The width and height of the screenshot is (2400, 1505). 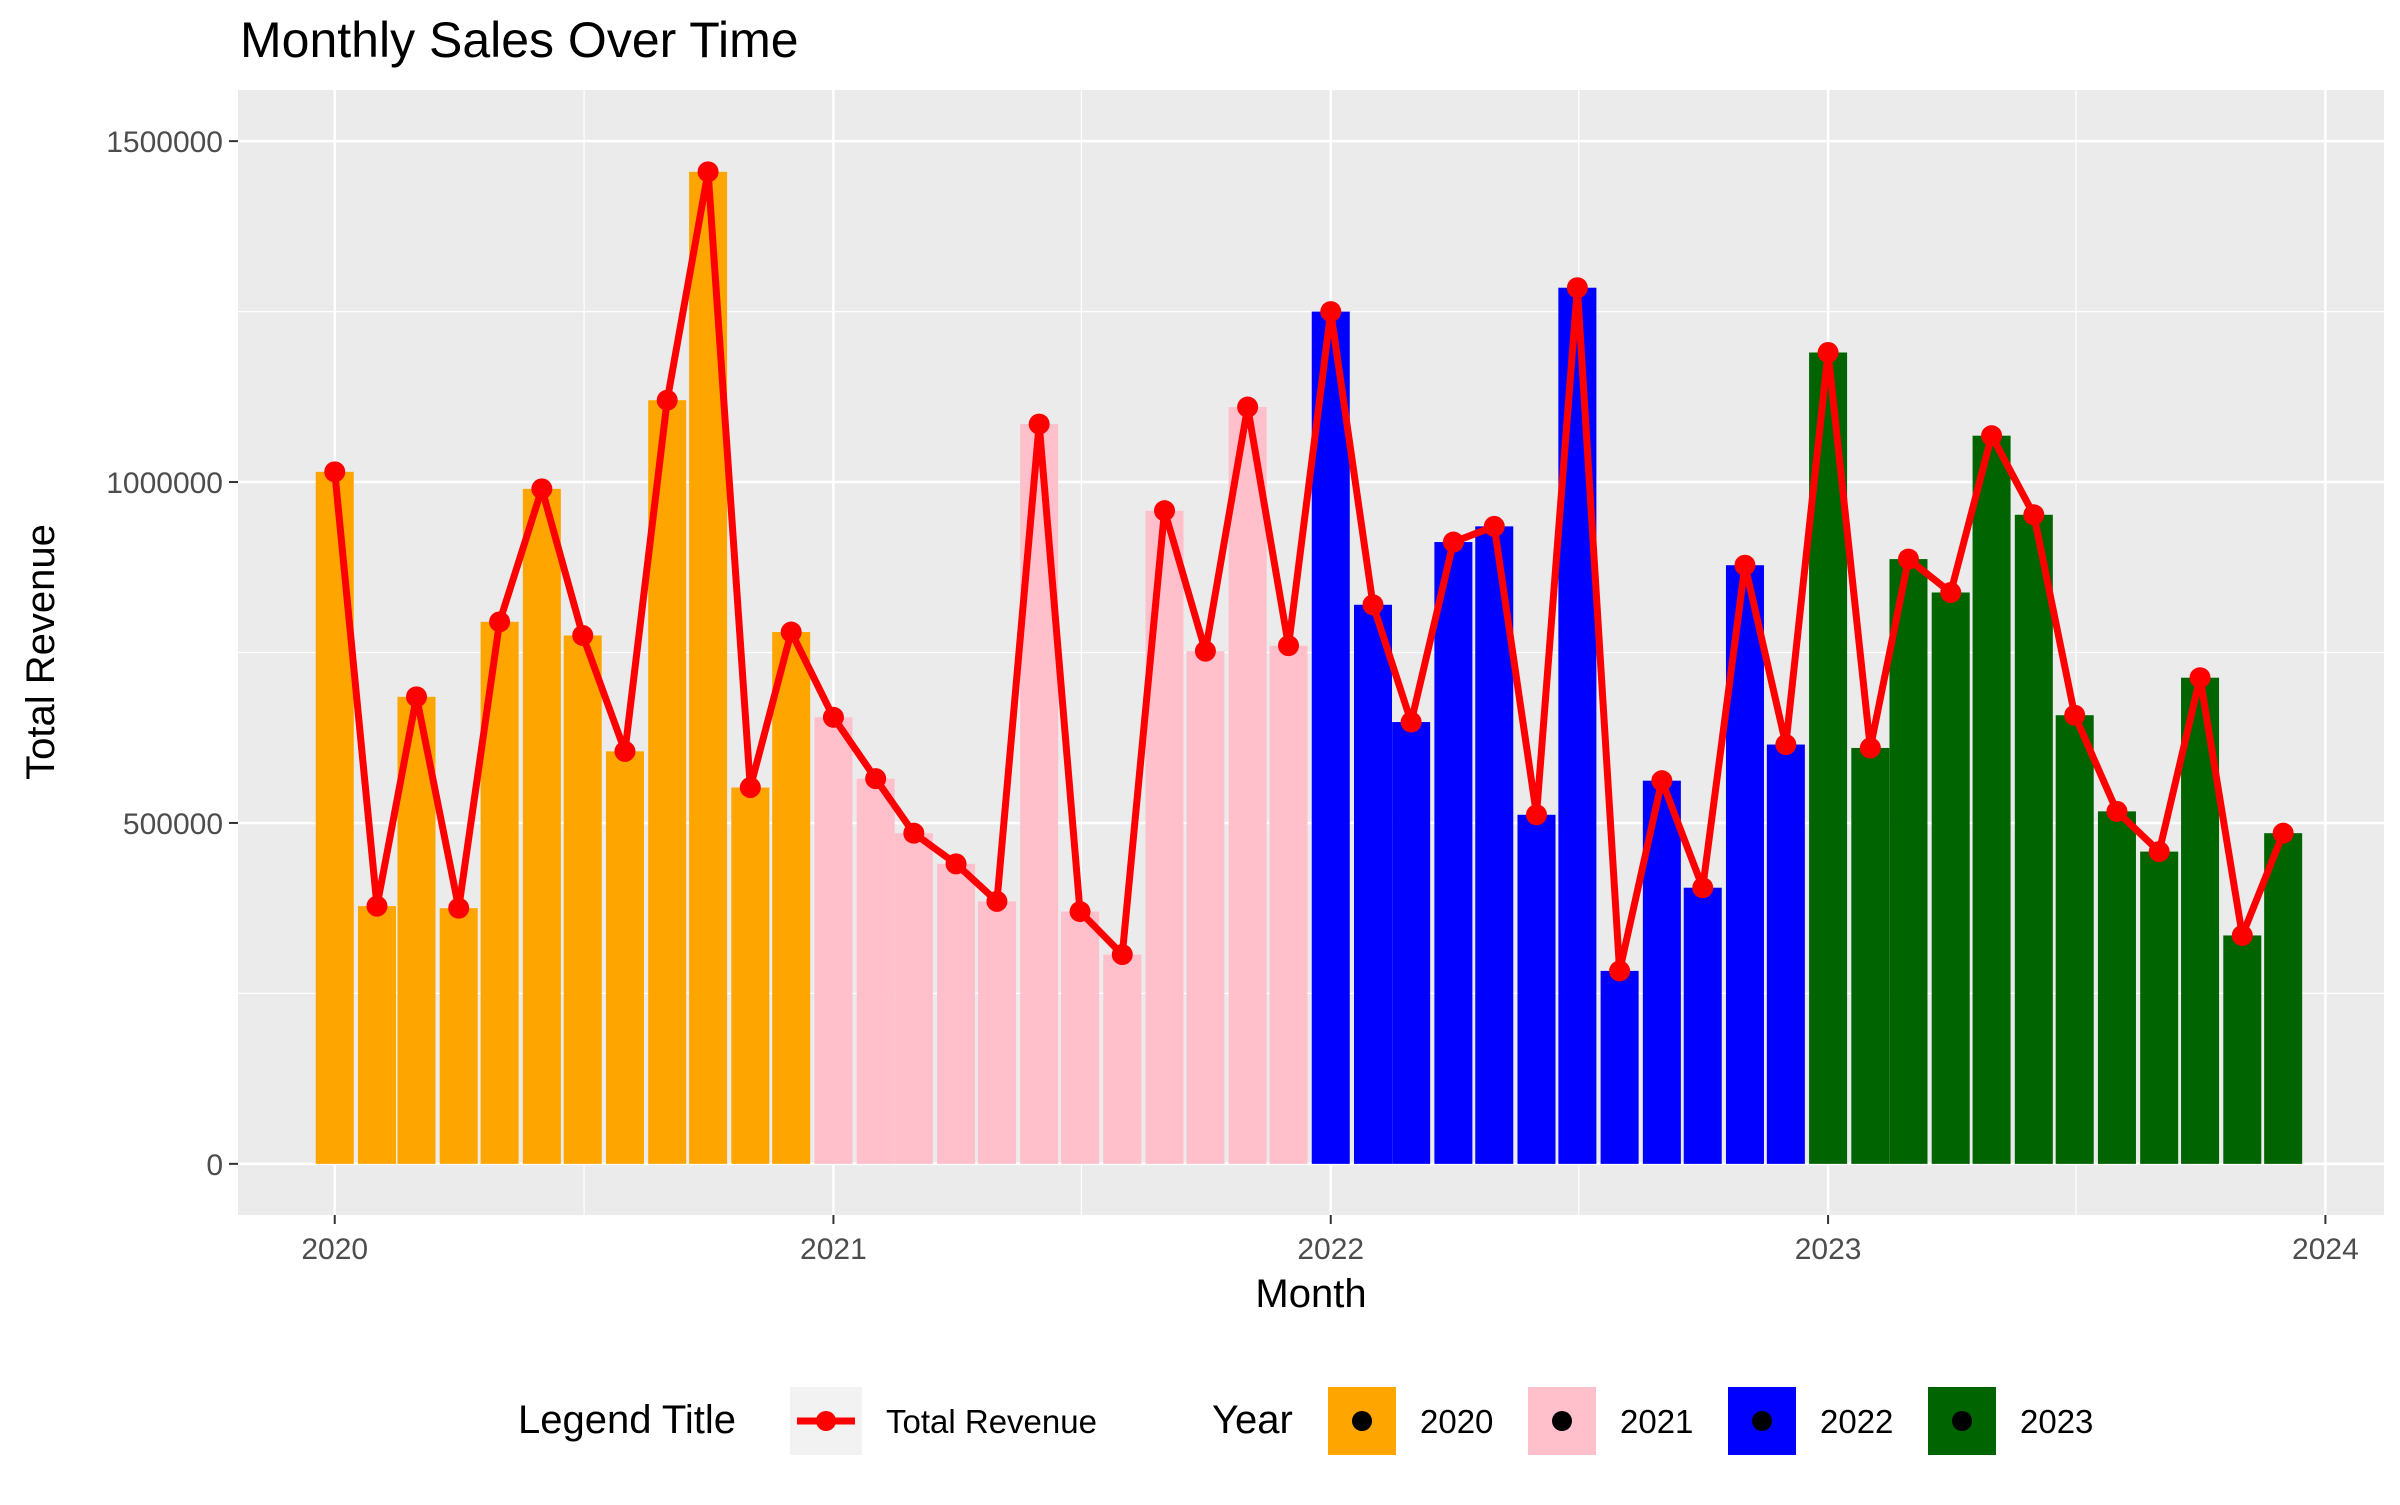 What do you see at coordinates (833, 1249) in the screenshot?
I see `x-tick-label: 2021` at bounding box center [833, 1249].